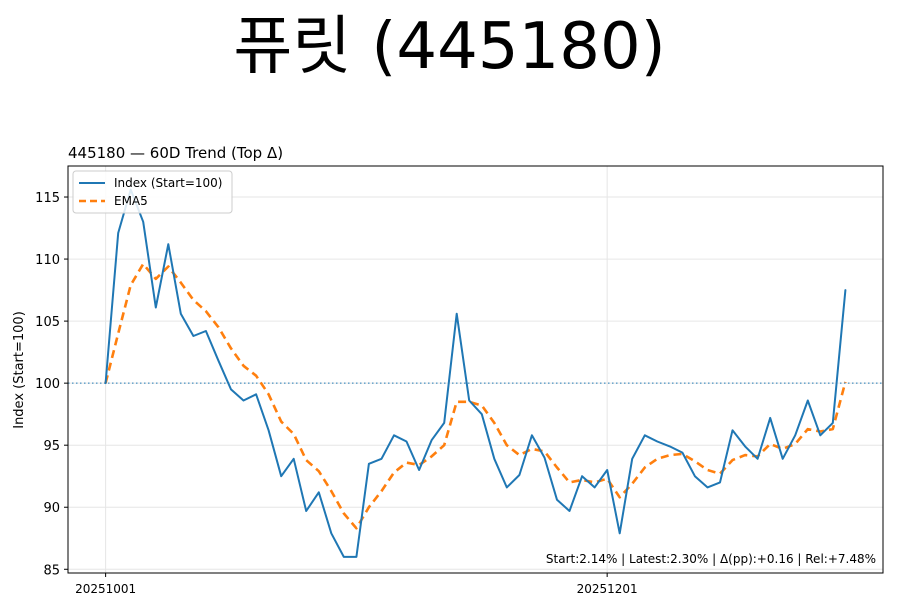  Describe the element at coordinates (47, 322) in the screenshot. I see `y-tick-label: 105` at that location.